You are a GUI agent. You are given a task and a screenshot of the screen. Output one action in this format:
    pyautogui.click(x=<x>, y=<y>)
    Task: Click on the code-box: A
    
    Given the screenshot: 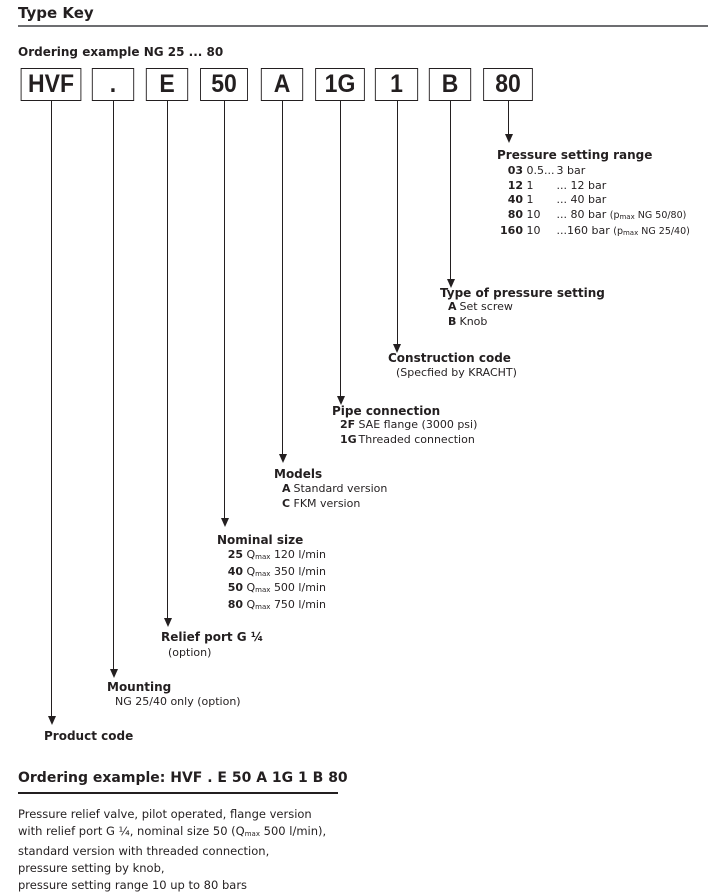 What is the action you would take?
    pyautogui.click(x=282, y=84)
    